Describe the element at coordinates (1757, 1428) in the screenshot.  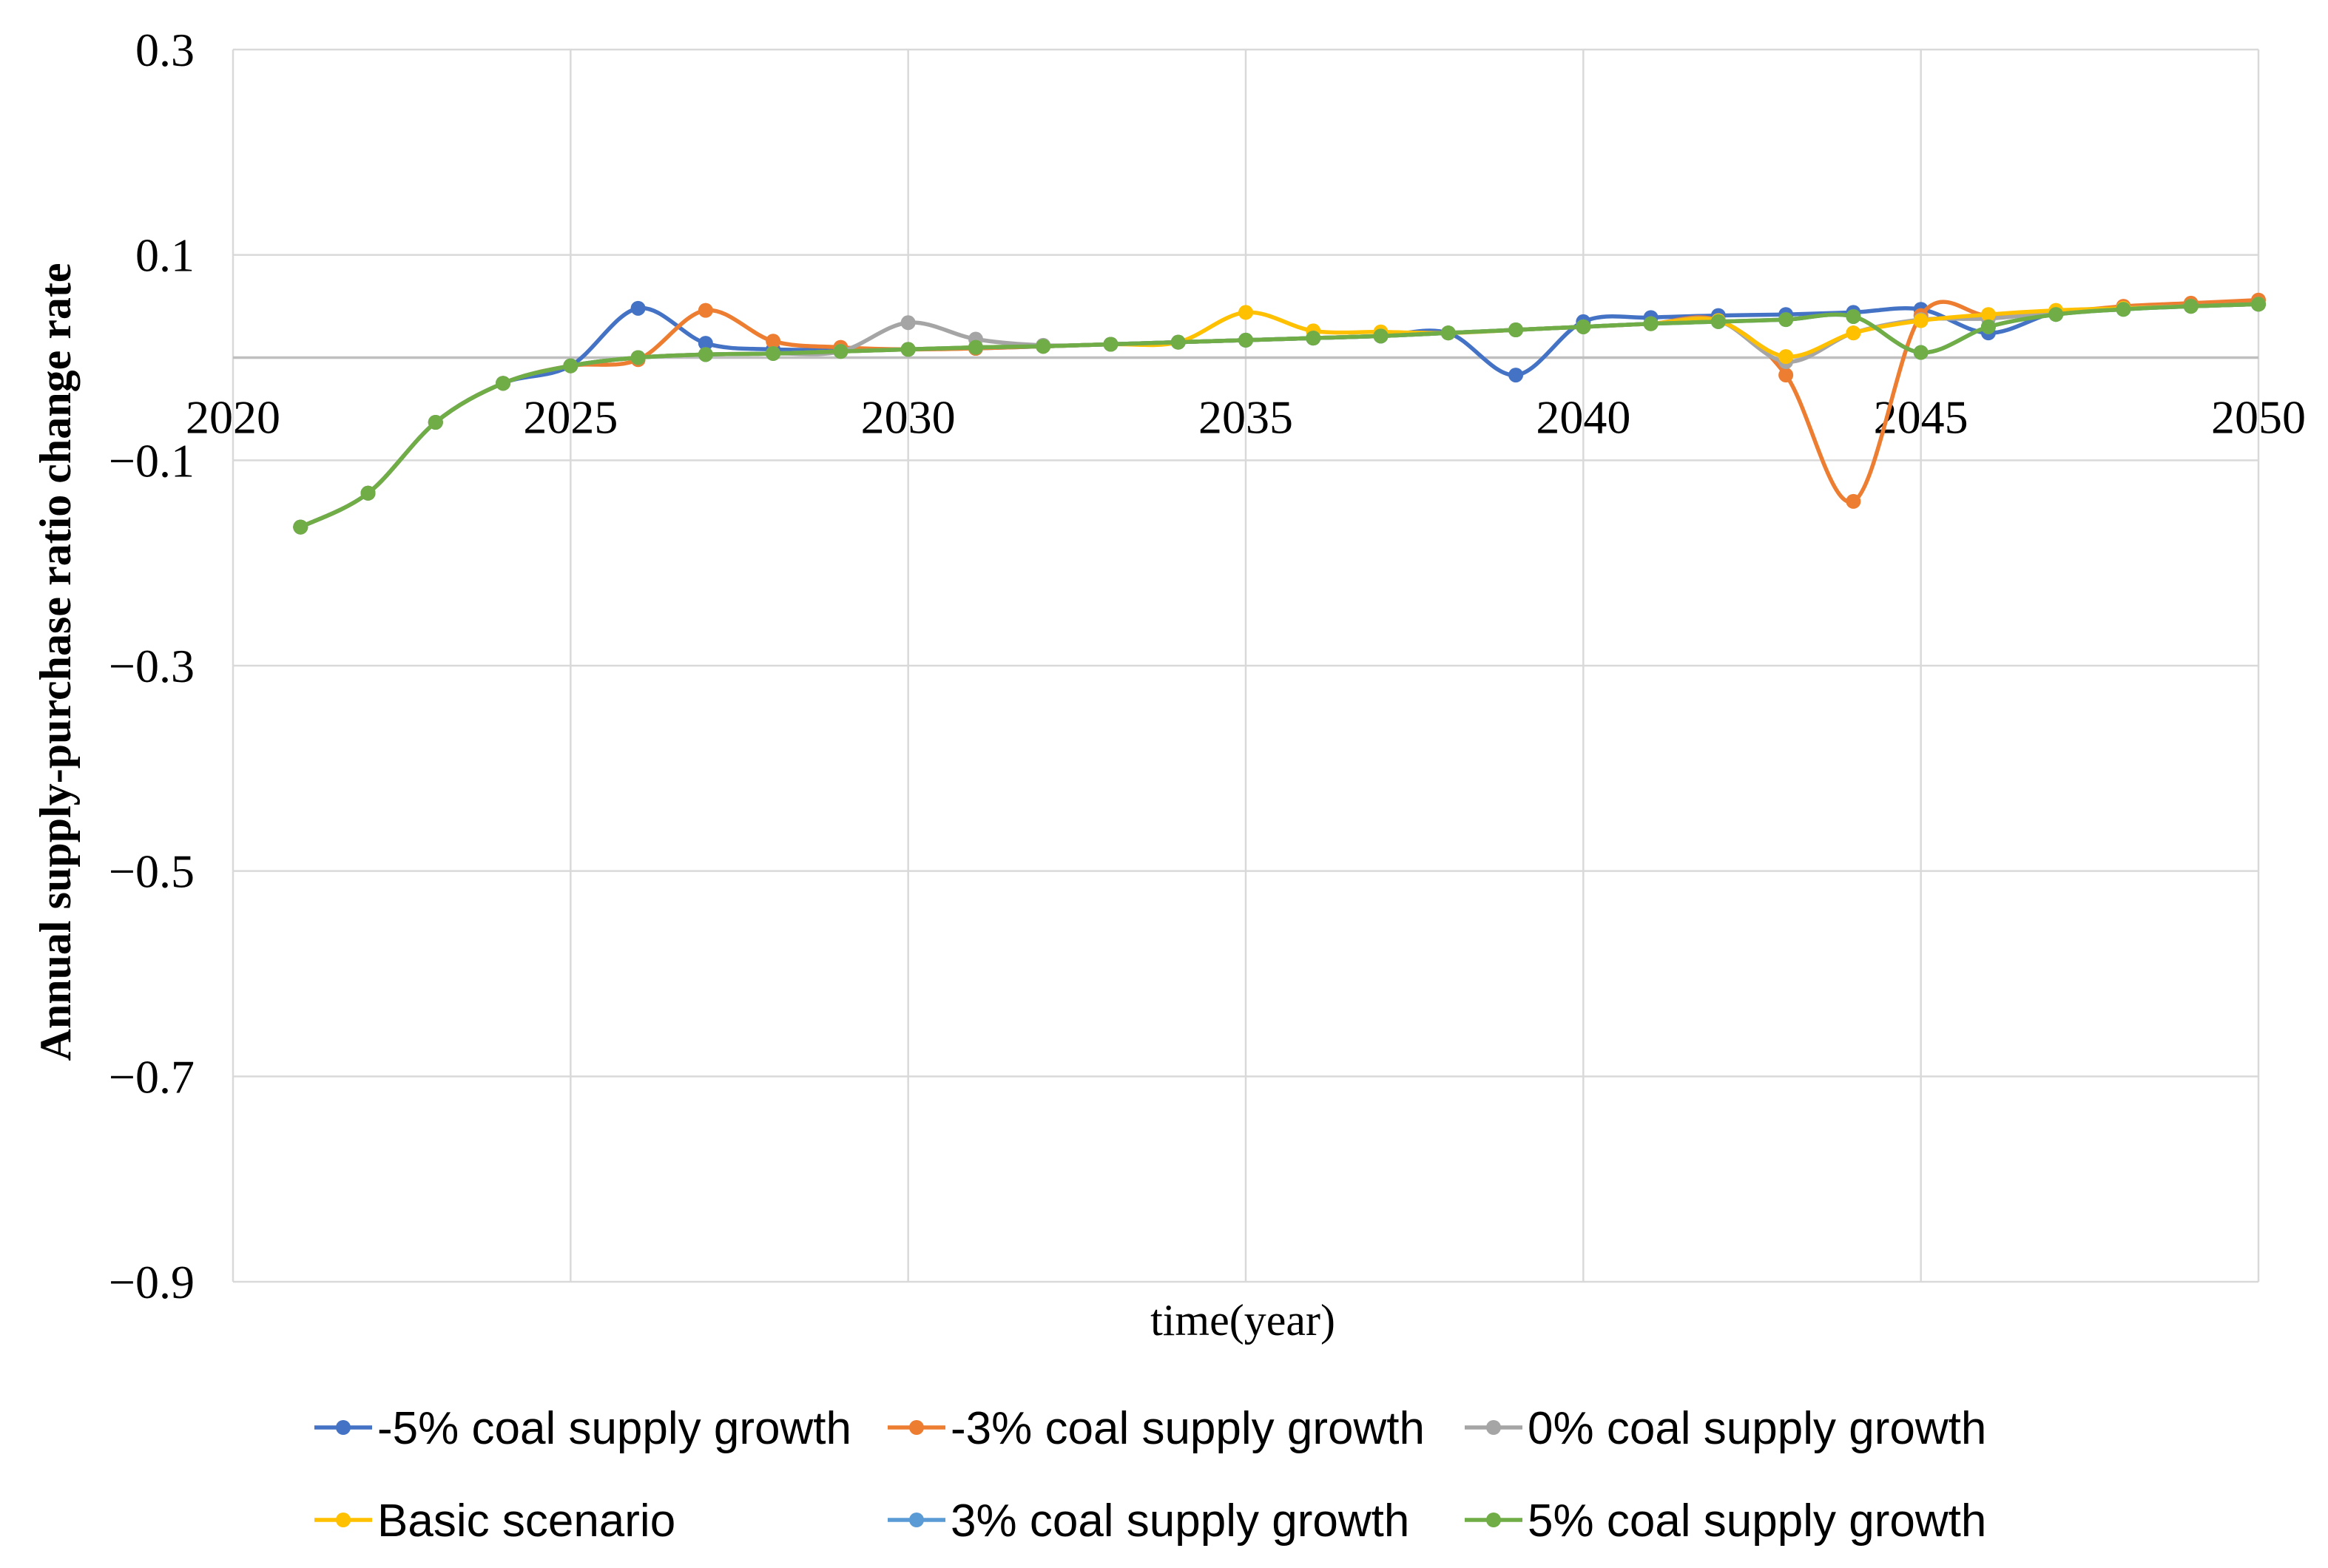
I see `legend-label: 0% coal supply growth` at that location.